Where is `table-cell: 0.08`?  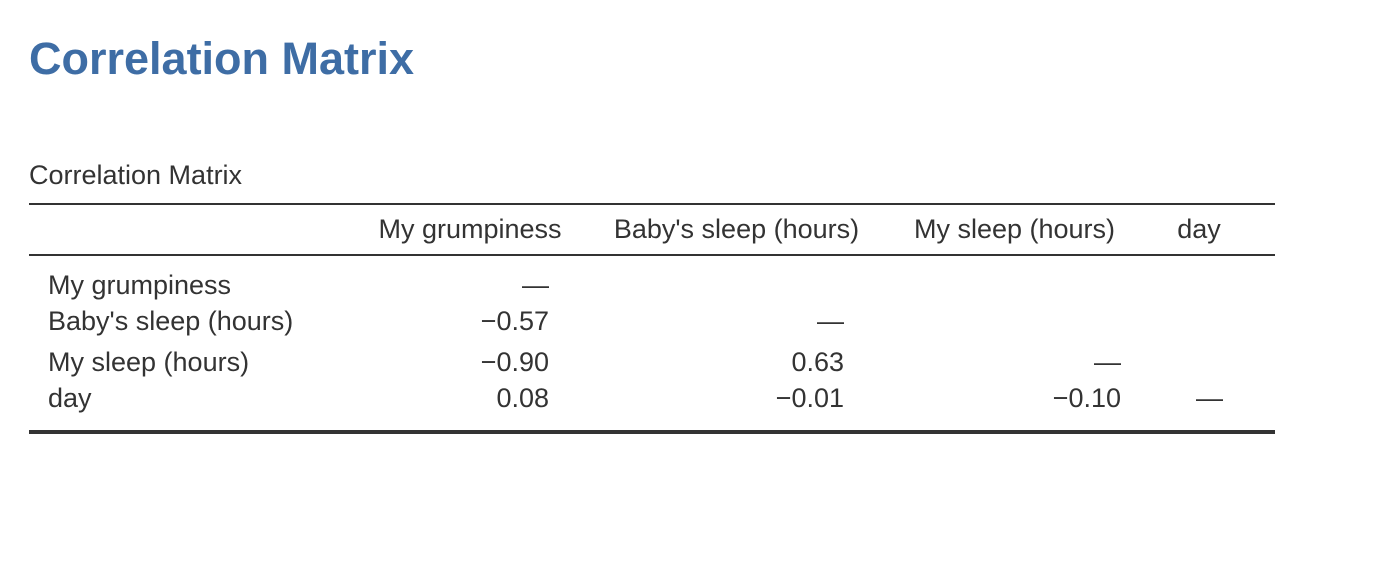 table-cell: 0.08 is located at coordinates (465, 408).